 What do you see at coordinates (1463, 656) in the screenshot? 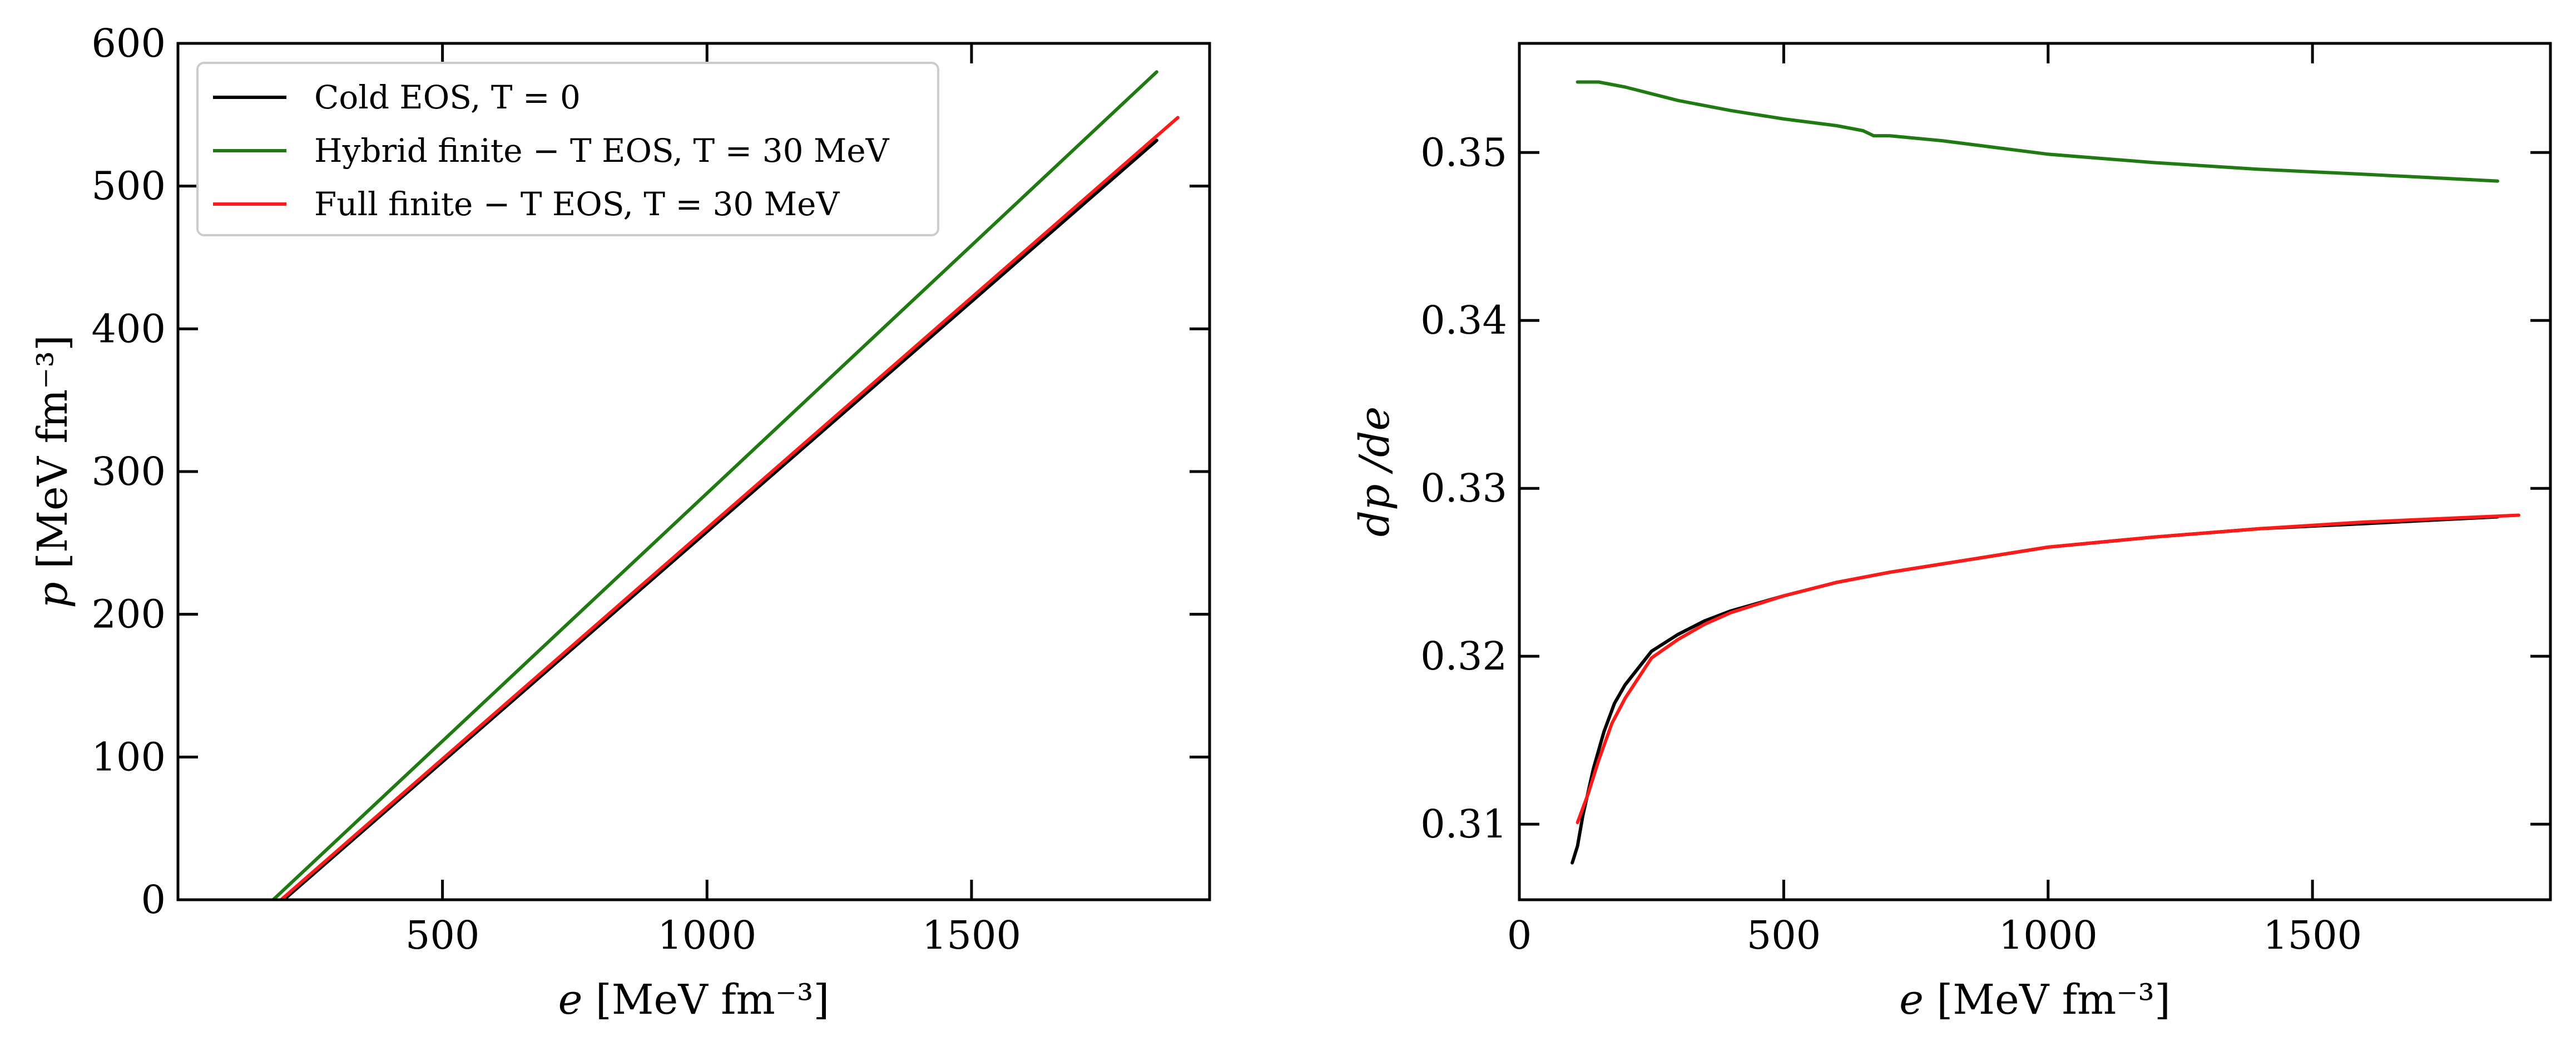
I see `panel-2-y-tick-label: 0.32` at bounding box center [1463, 656].